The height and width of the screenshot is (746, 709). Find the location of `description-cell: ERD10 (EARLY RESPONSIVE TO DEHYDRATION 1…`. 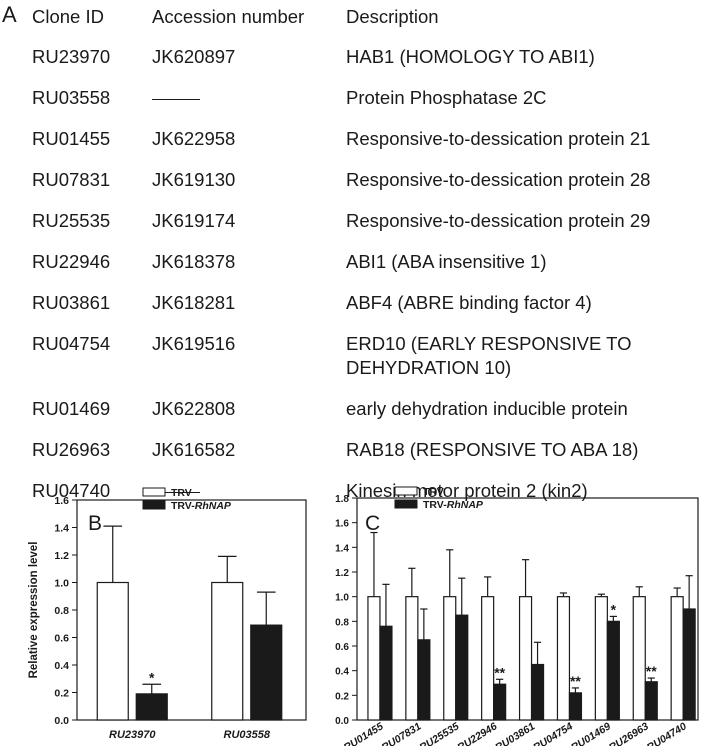

description-cell: ERD10 (EARLY RESPONSIVE TO DEHYDRATION 1… is located at coordinates (489, 355).